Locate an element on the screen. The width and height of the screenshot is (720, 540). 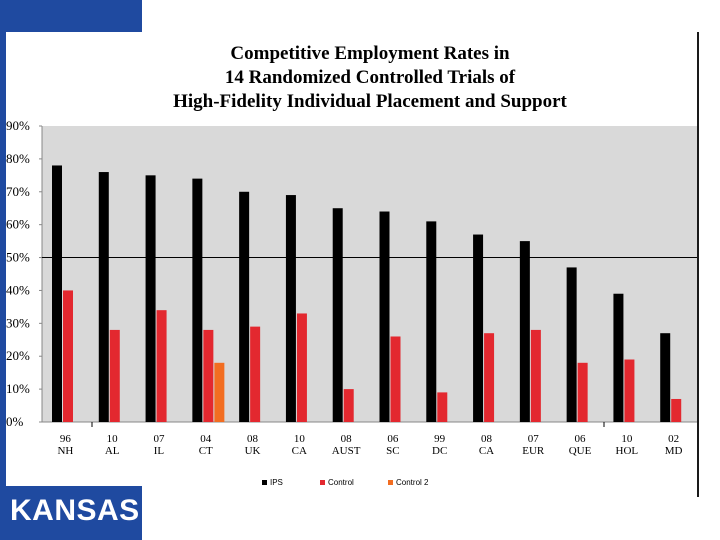
left-blue-band is located at coordinates (3, 286).